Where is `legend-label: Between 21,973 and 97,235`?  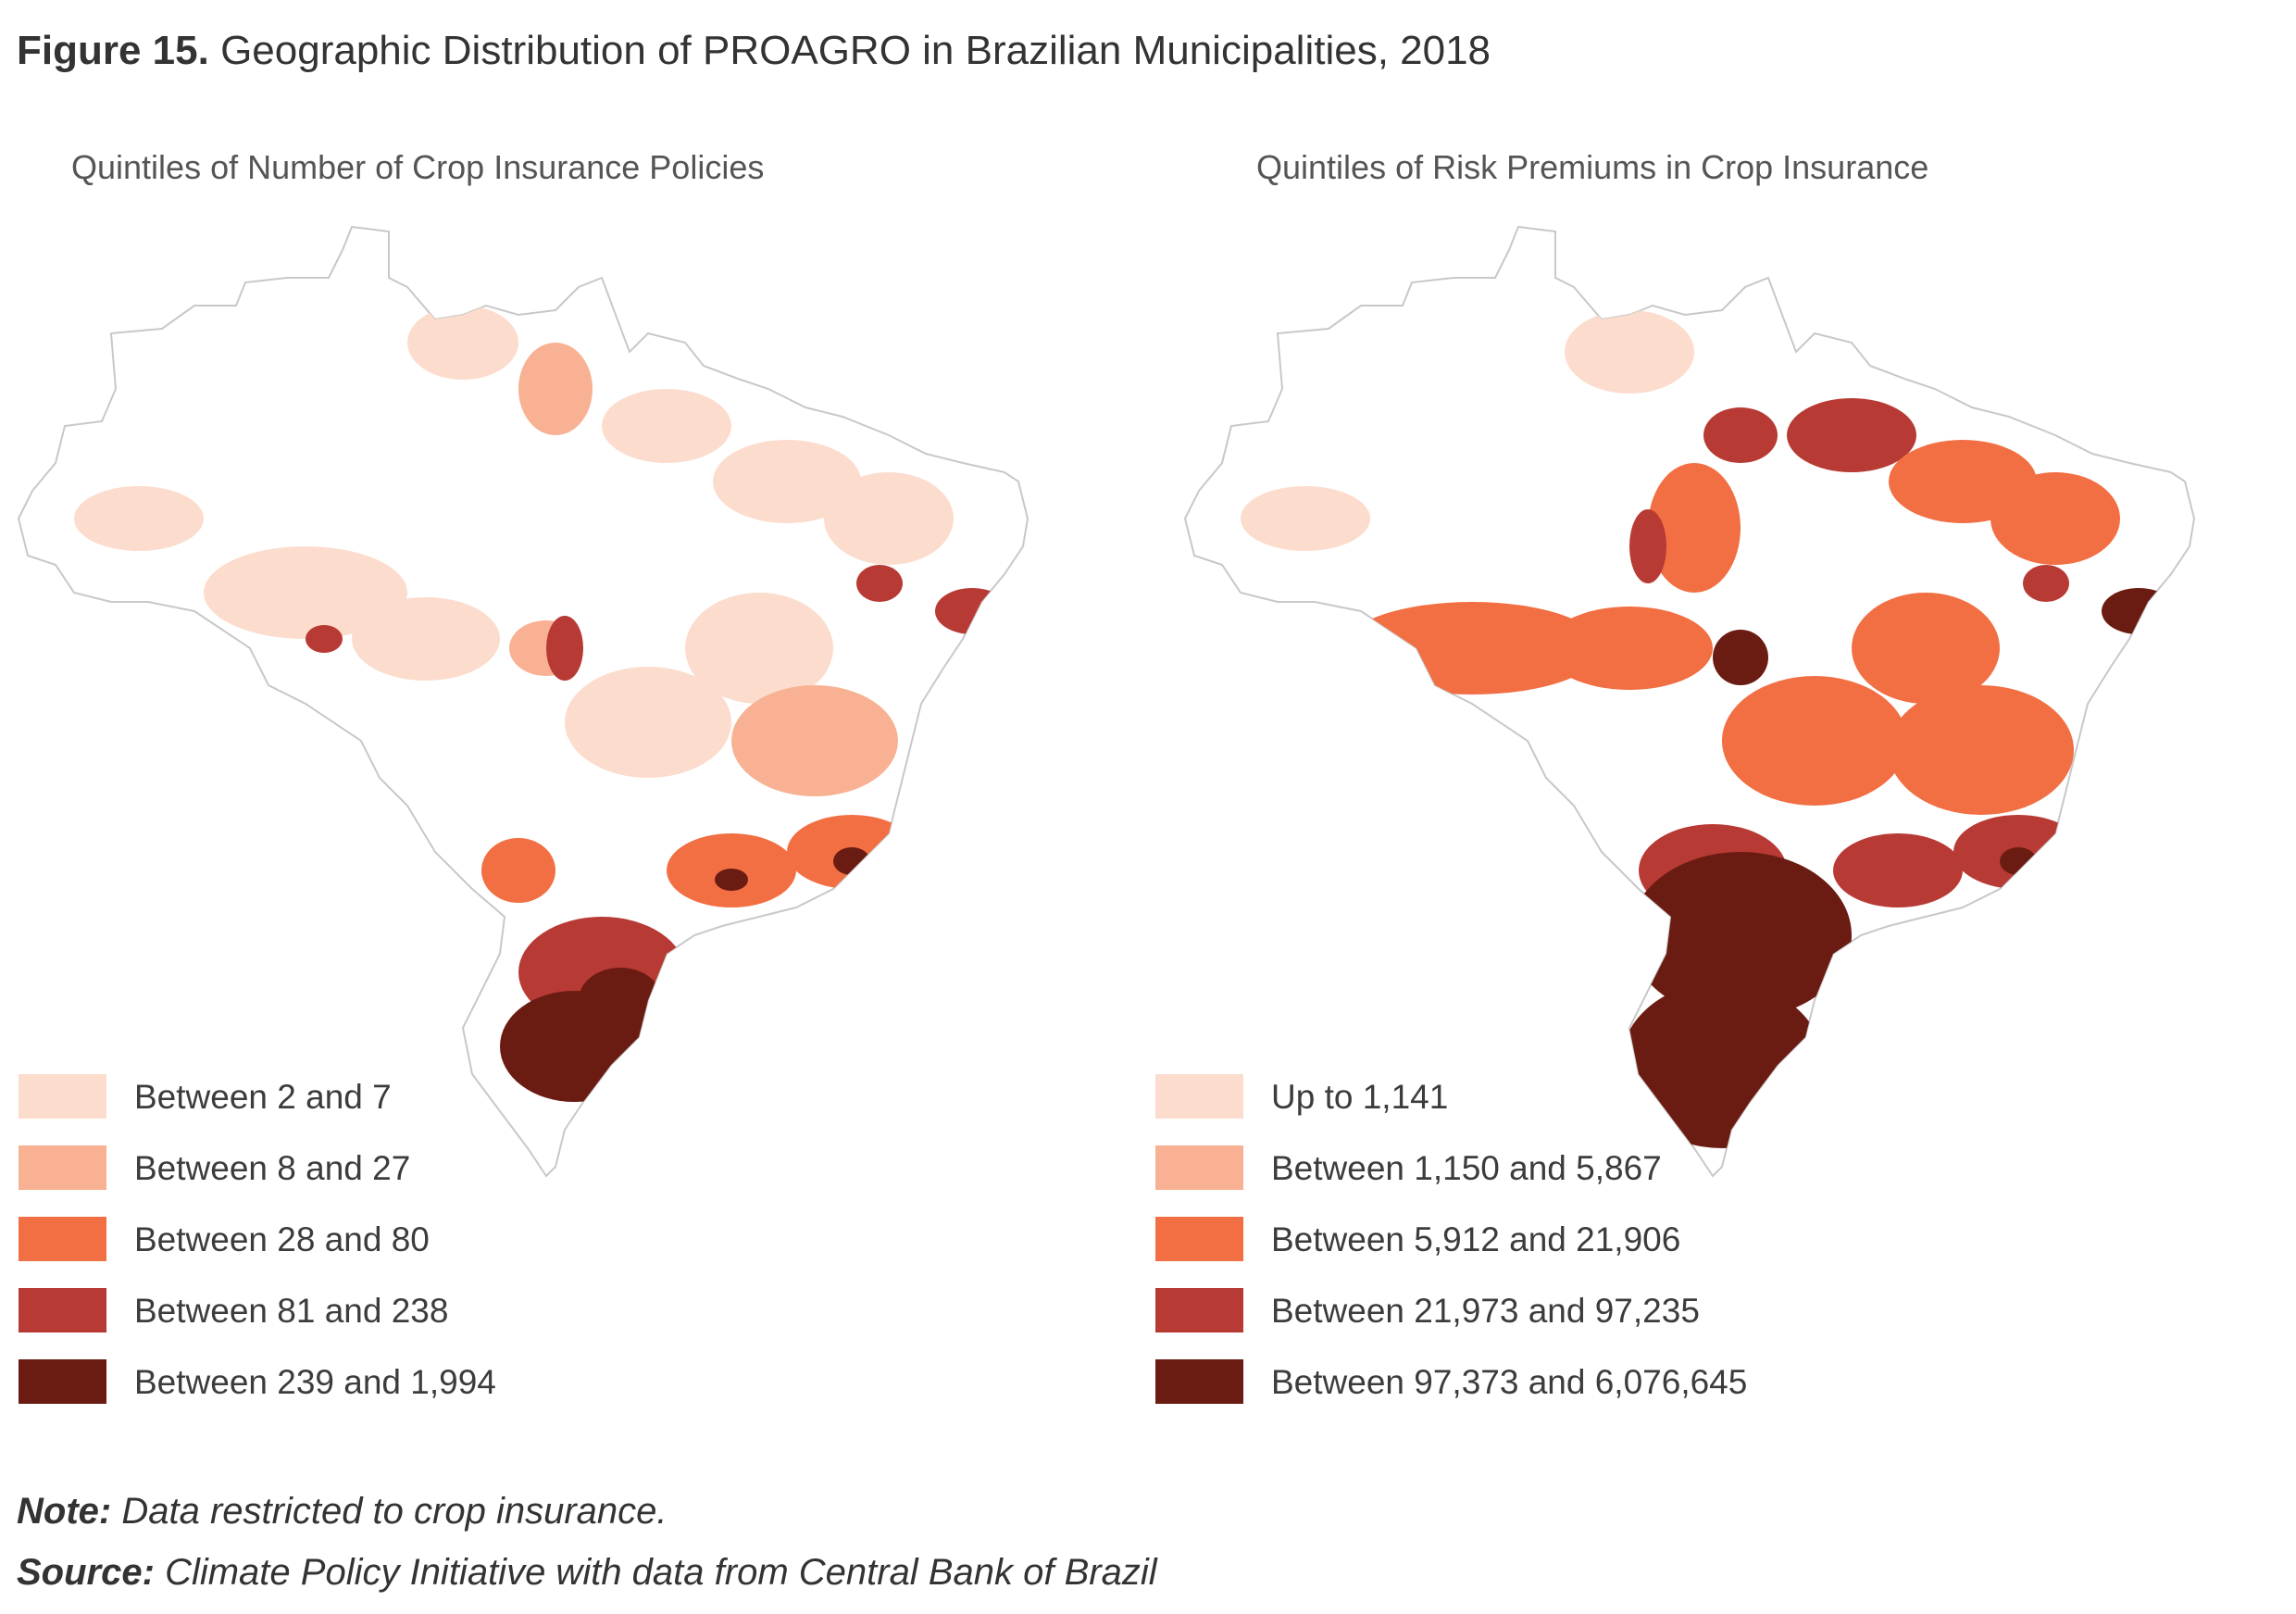 legend-label: Between 21,973 and 97,235 is located at coordinates (1485, 1311).